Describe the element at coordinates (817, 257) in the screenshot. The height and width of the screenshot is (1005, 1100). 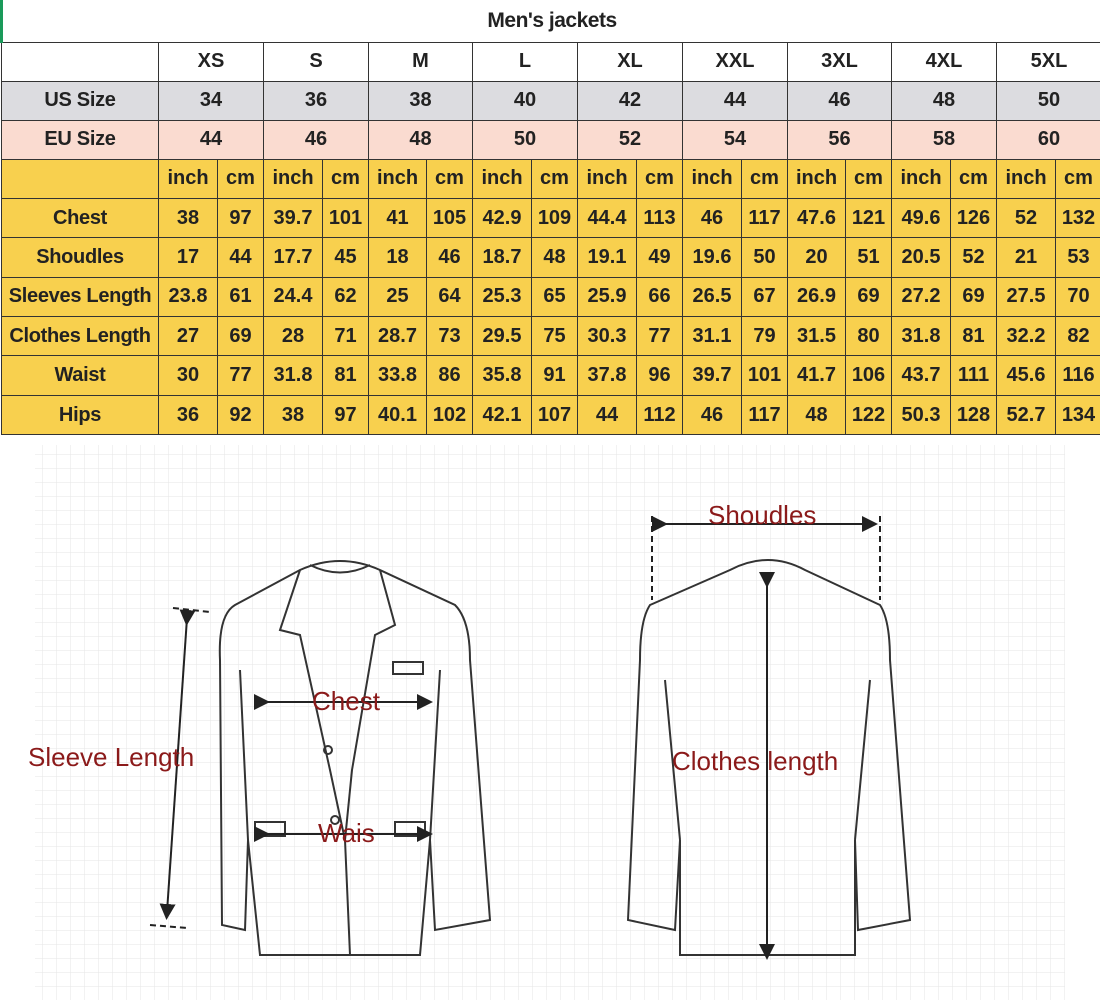
I see `inch-value: 20` at that location.